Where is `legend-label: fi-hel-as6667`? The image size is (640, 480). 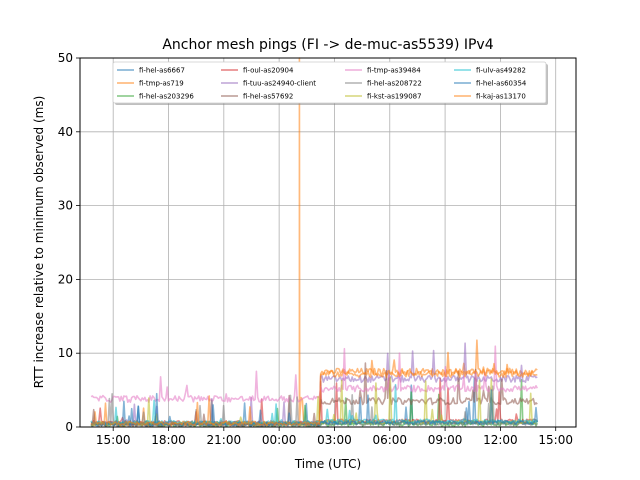
legend-label: fi-hel-as6667 is located at coordinates (162, 71).